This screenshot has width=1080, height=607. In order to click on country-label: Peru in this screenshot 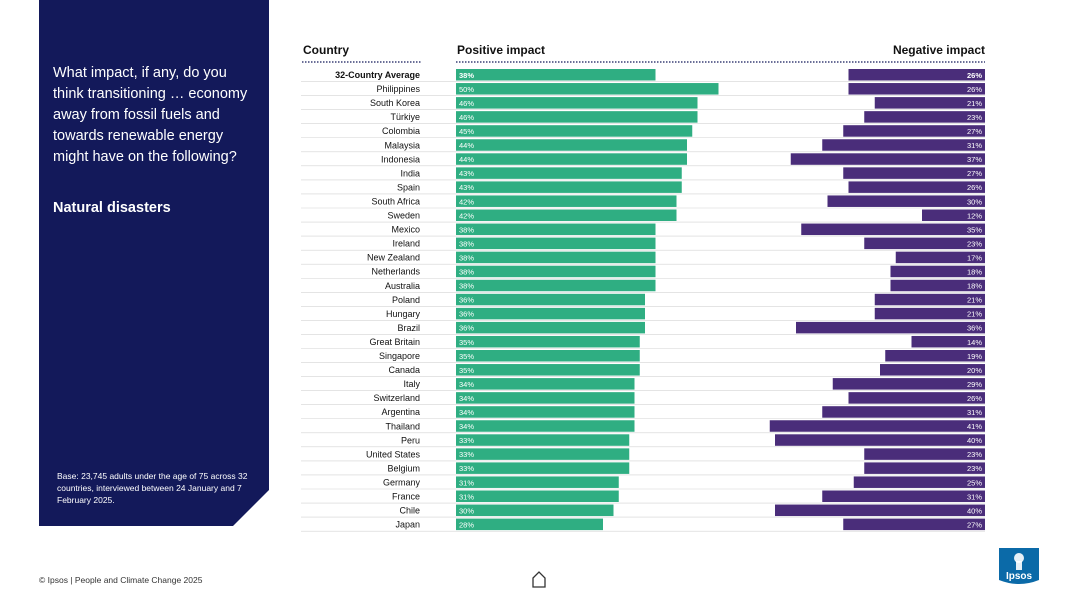, I will do `click(410, 440)`.